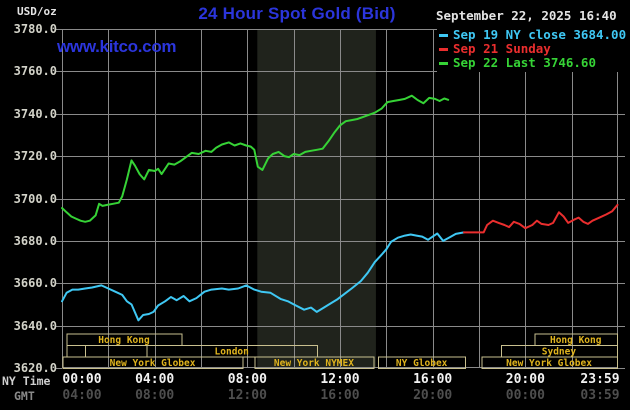  I want to click on y-tick-label: 3740.0, so click(35, 113).